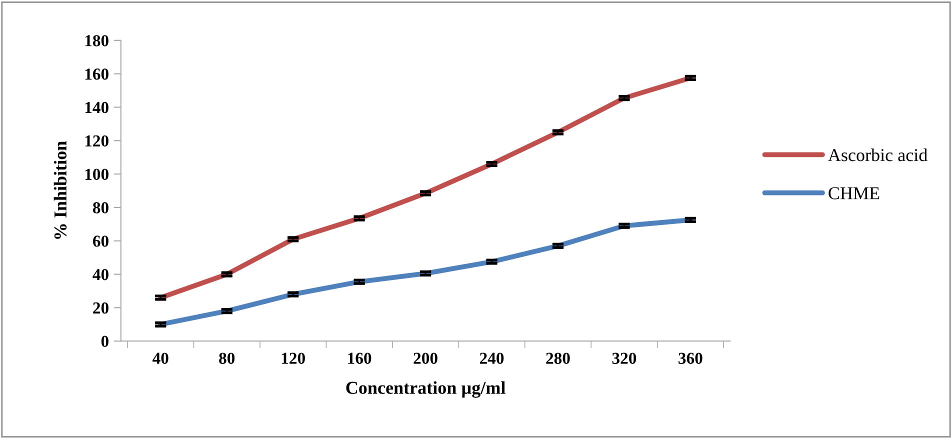  I want to click on x-axis-title: Concentration µg/ml, so click(426, 389).